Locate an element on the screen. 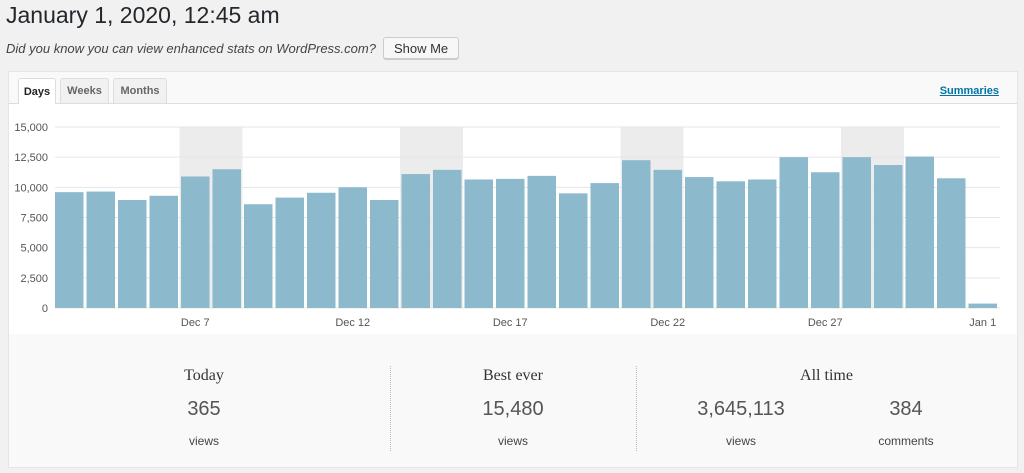  best-ever-heading: Best ever is located at coordinates (513, 375).